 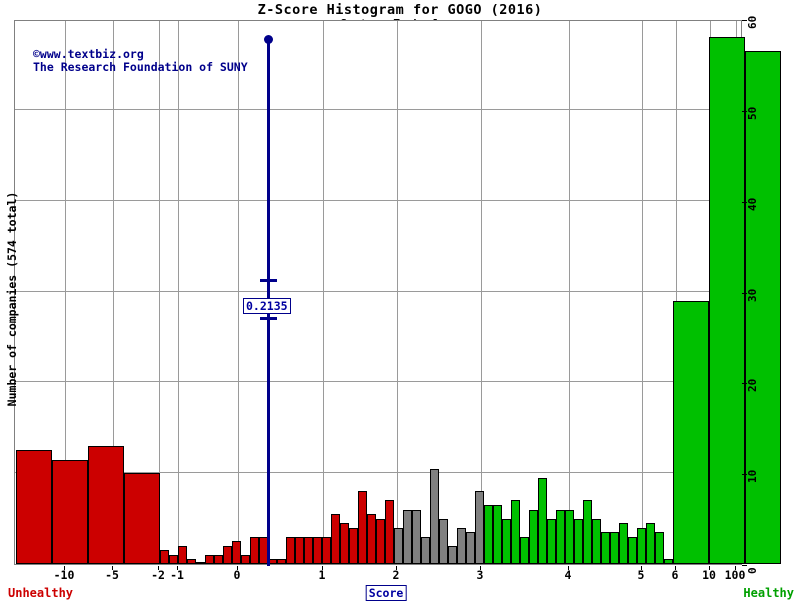 What do you see at coordinates (396, 575) in the screenshot?
I see `x-tick-label: 2` at bounding box center [396, 575].